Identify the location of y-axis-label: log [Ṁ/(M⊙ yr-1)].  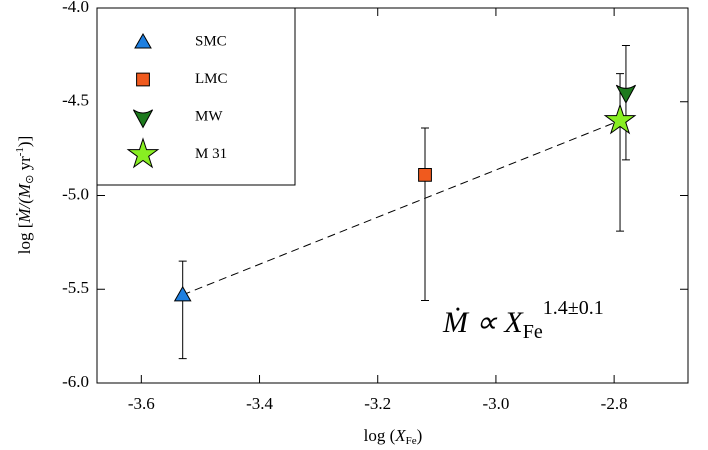
(25, 195).